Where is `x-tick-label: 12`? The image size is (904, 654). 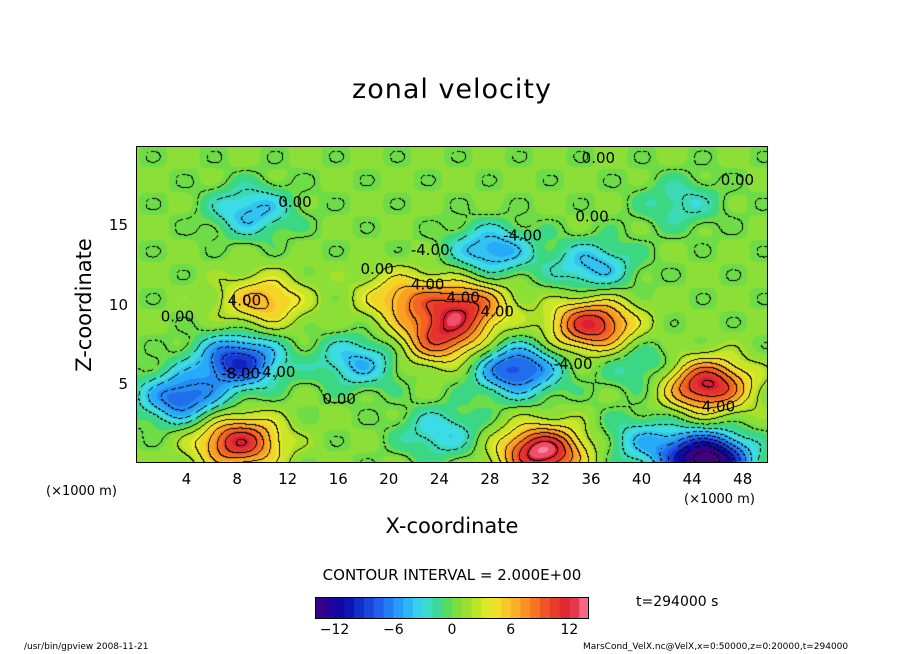
x-tick-label: 12 is located at coordinates (288, 479).